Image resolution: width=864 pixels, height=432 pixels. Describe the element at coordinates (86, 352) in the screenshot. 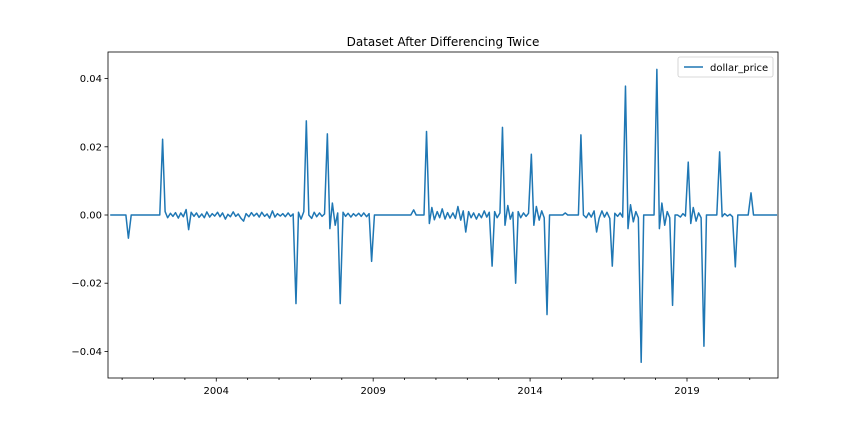

I see `y-tick-label: −0.04` at that location.